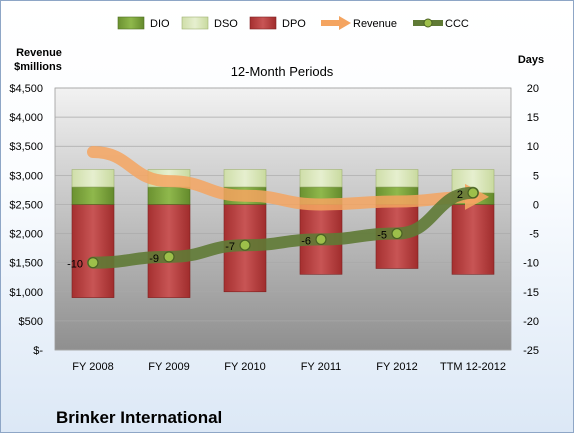 Image resolution: width=574 pixels, height=433 pixels. What do you see at coordinates (533, 147) in the screenshot?
I see `right-tick-label: 10` at bounding box center [533, 147].